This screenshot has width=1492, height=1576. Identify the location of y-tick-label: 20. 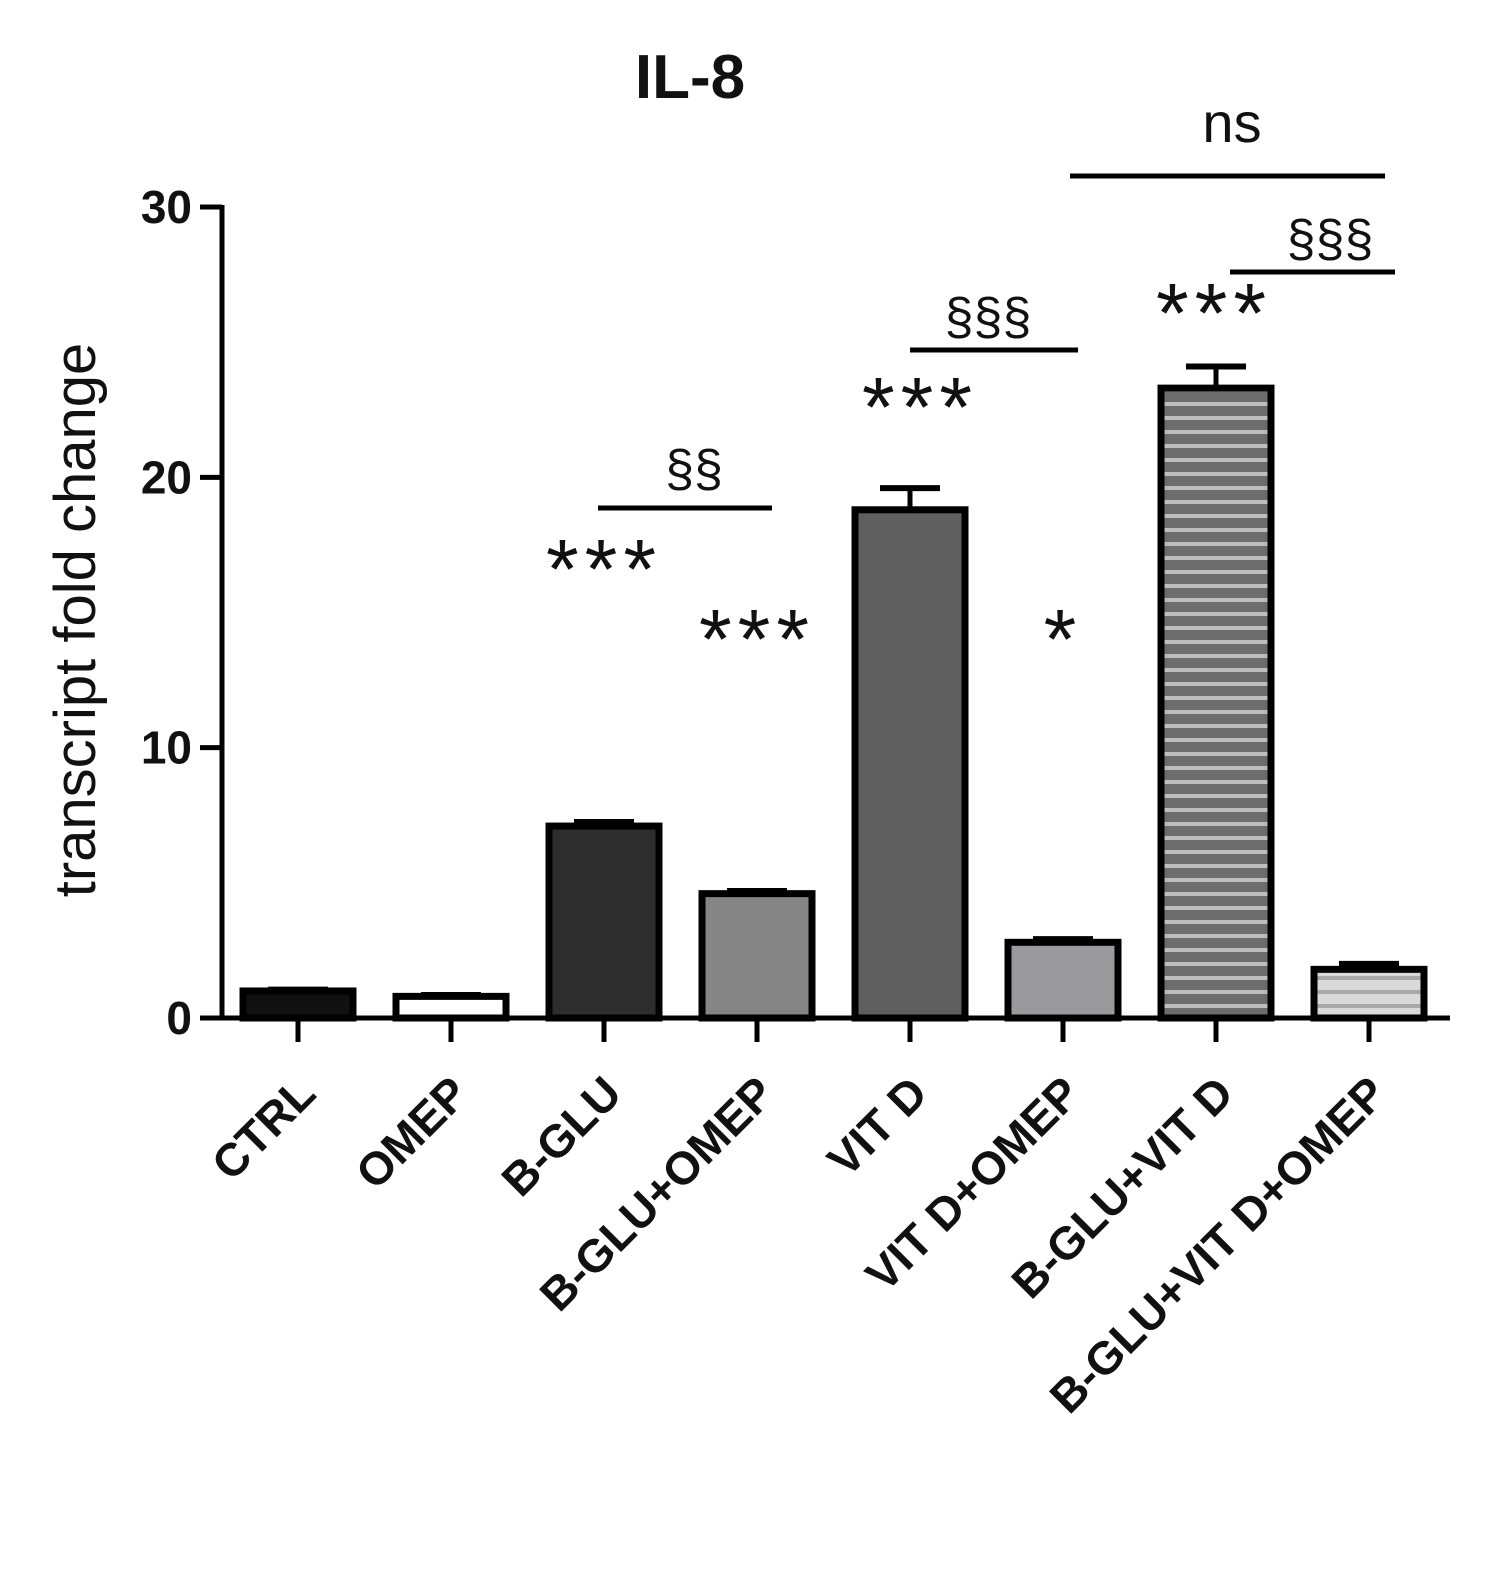
(166, 477).